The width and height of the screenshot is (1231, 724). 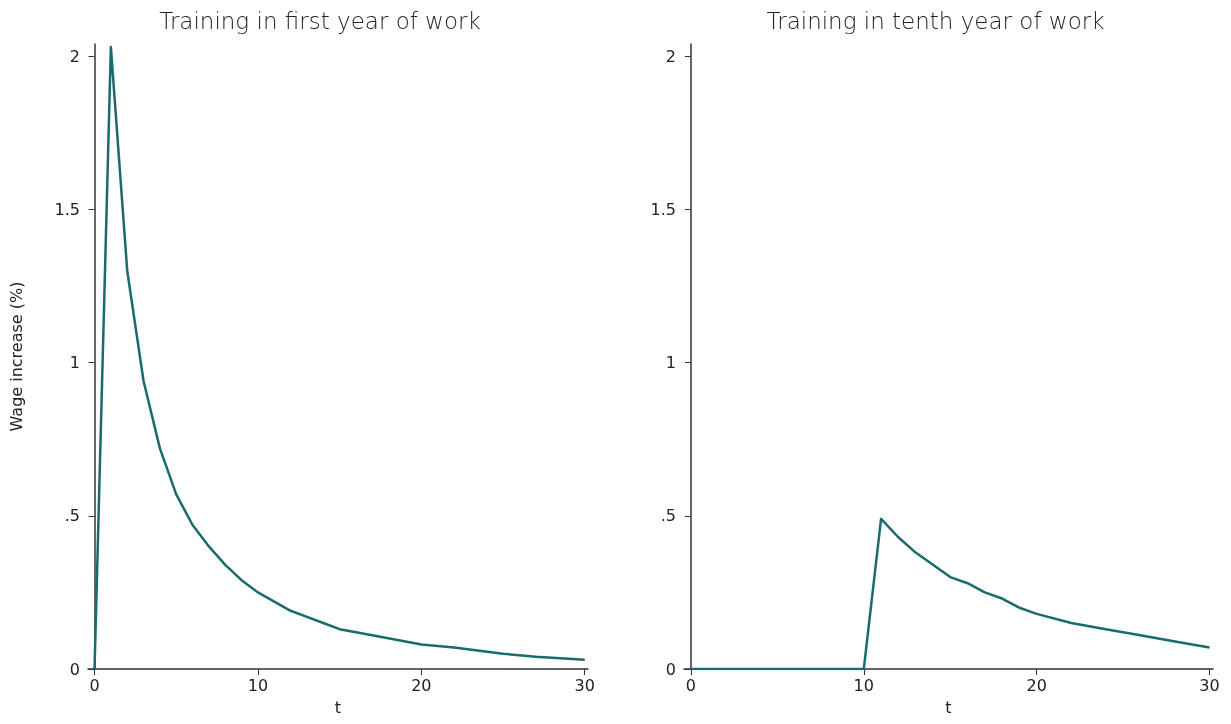 I want to click on chart-title: Training in tenth year of work, so click(x=935, y=20).